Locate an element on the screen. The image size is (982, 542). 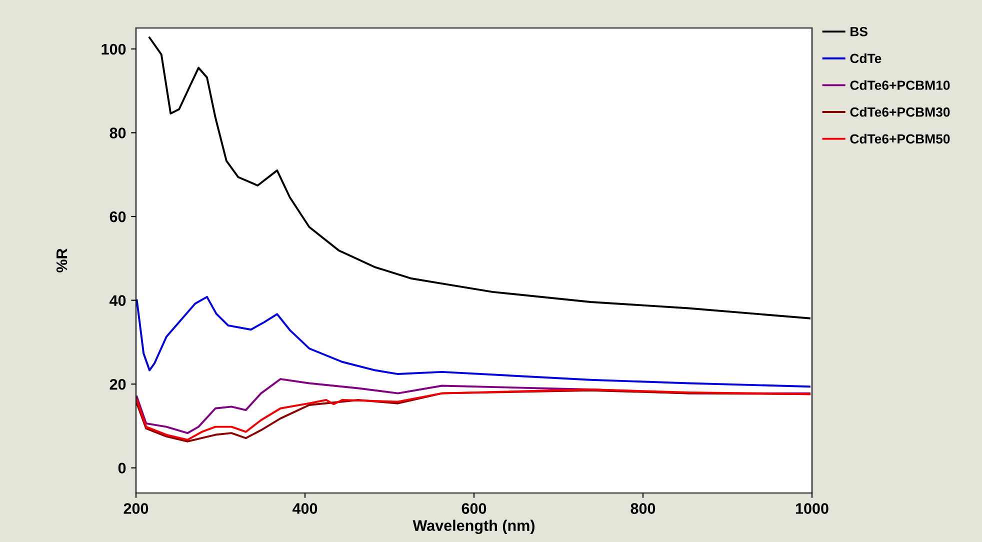
legend-label: CdTe6+PCBM10 is located at coordinates (900, 85).